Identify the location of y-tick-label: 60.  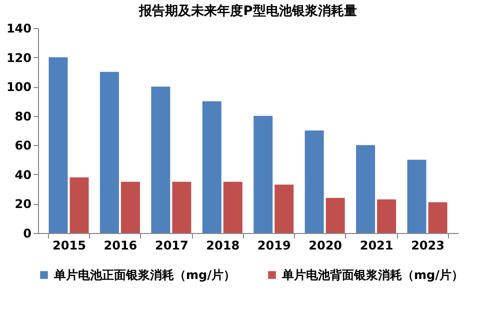
(23, 145).